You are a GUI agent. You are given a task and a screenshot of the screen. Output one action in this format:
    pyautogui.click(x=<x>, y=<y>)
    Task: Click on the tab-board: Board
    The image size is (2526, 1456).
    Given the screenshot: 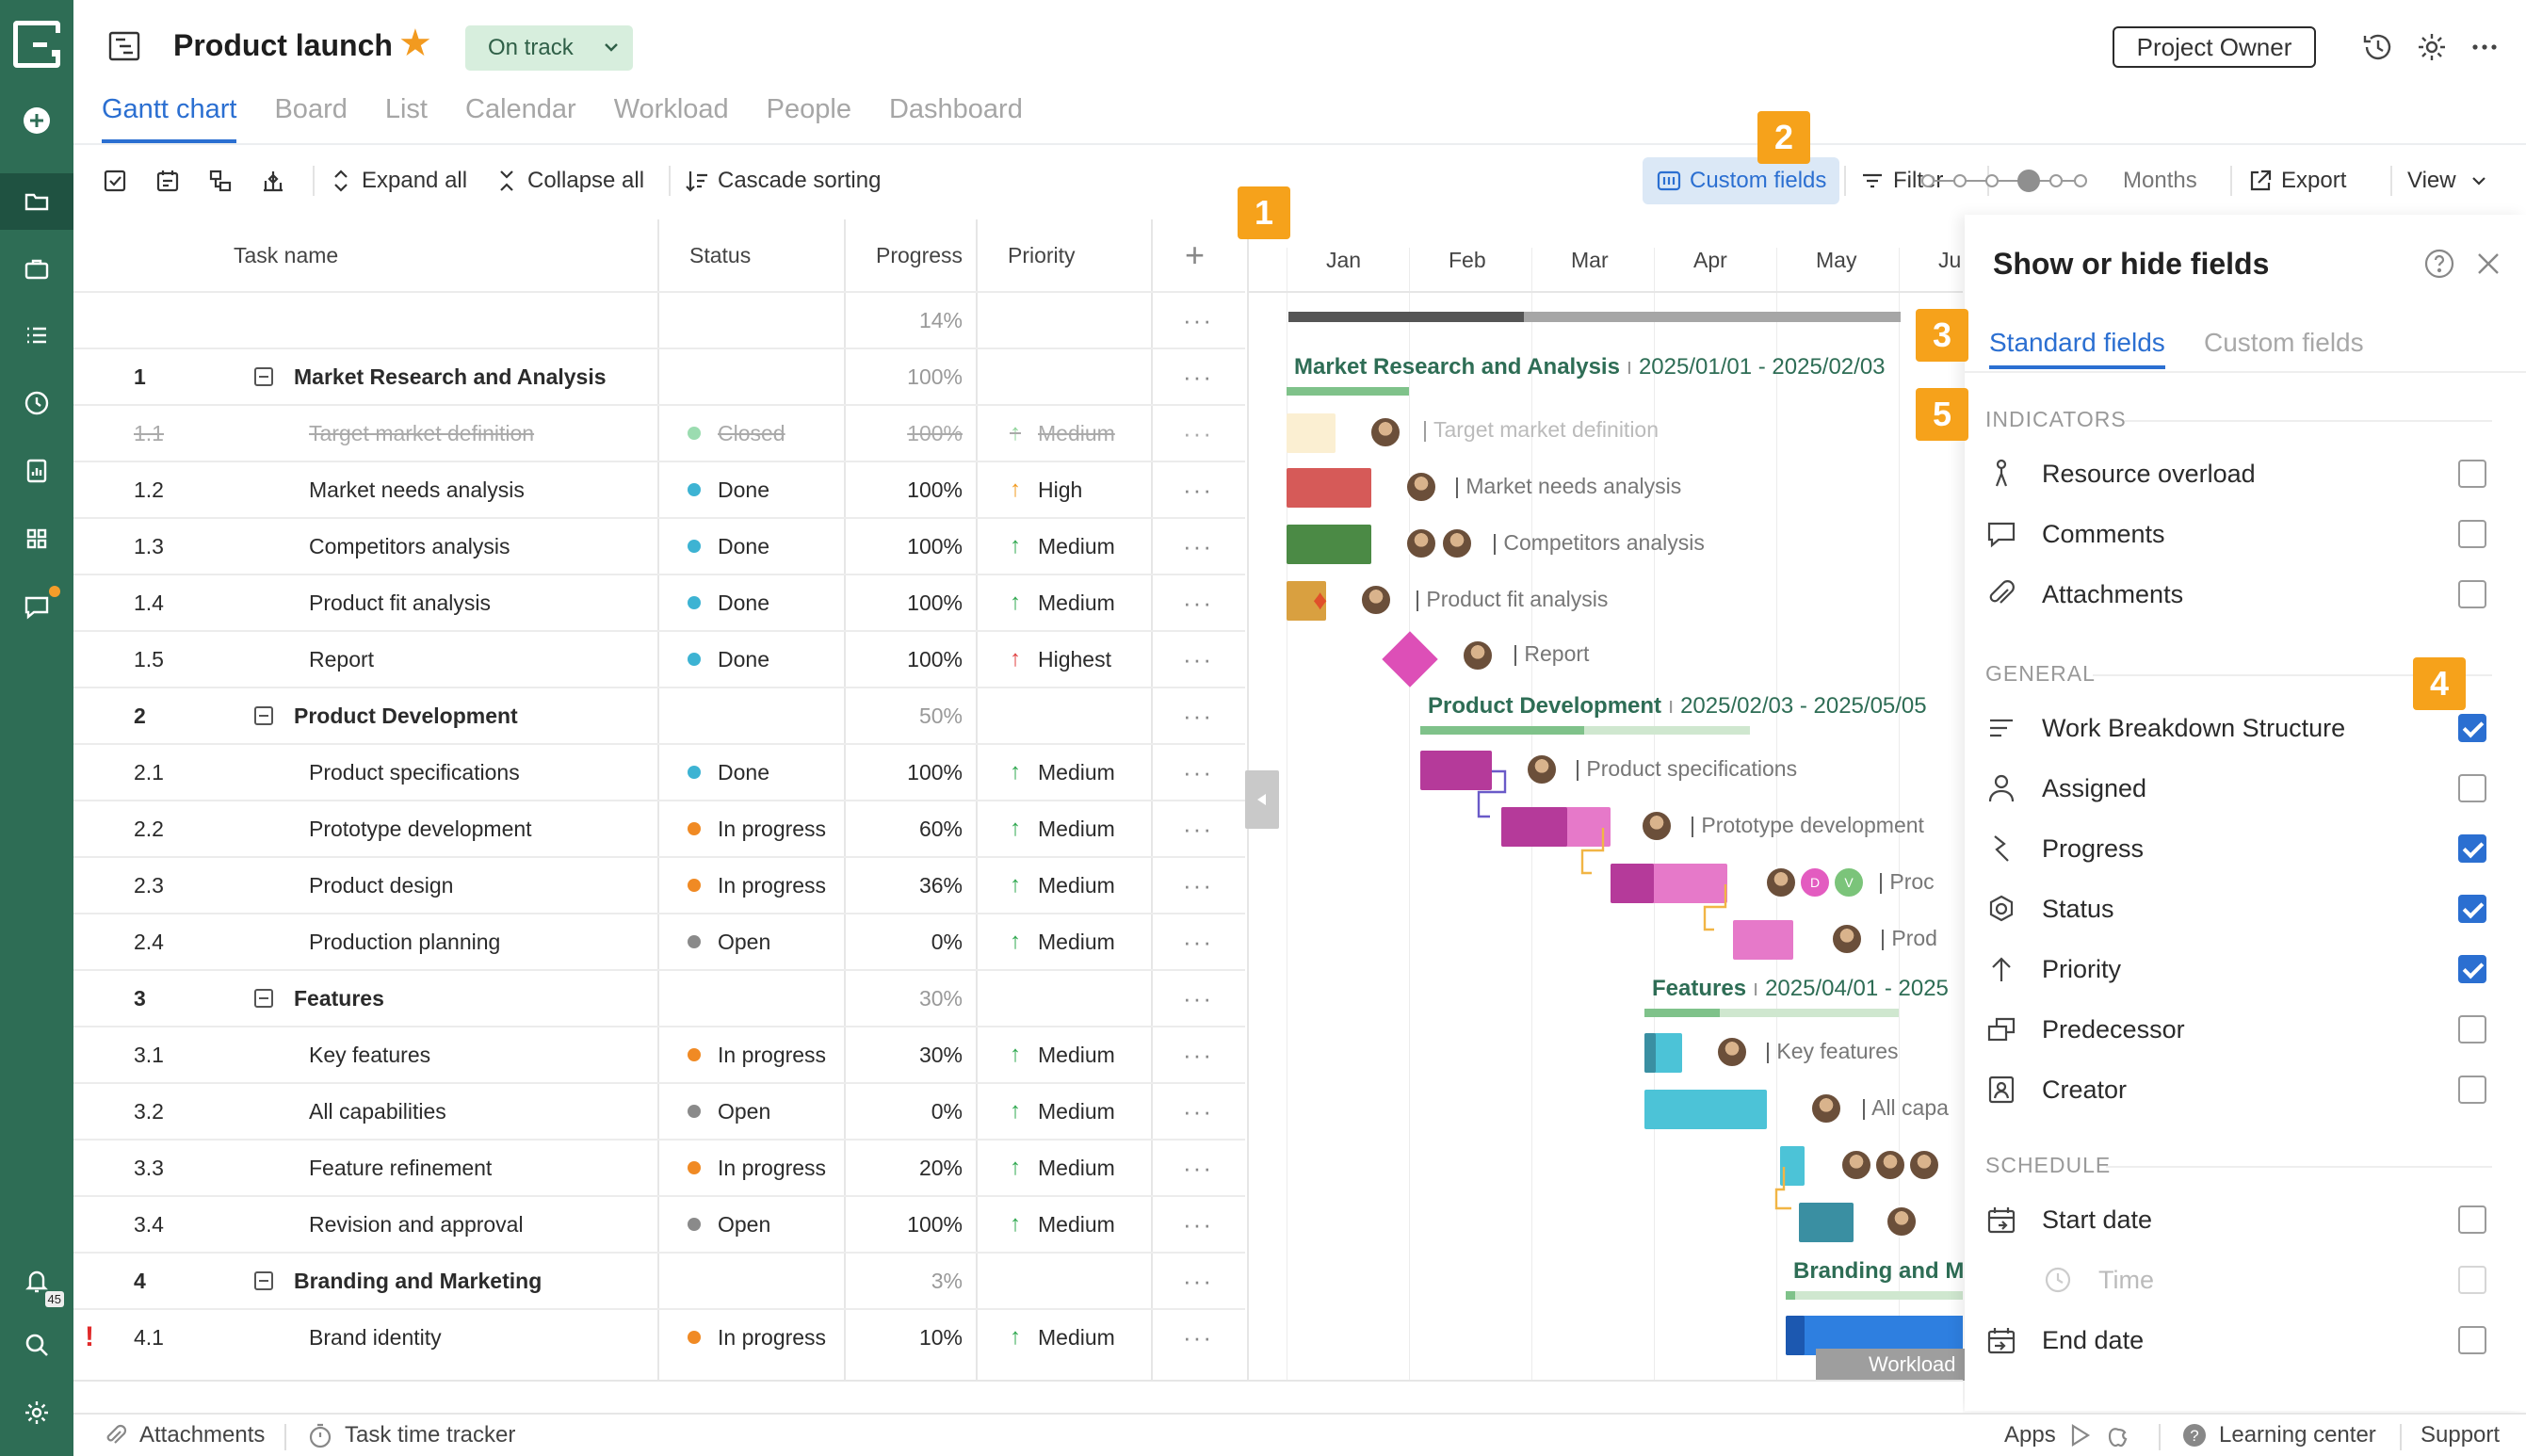 What is the action you would take?
    pyautogui.click(x=311, y=109)
    